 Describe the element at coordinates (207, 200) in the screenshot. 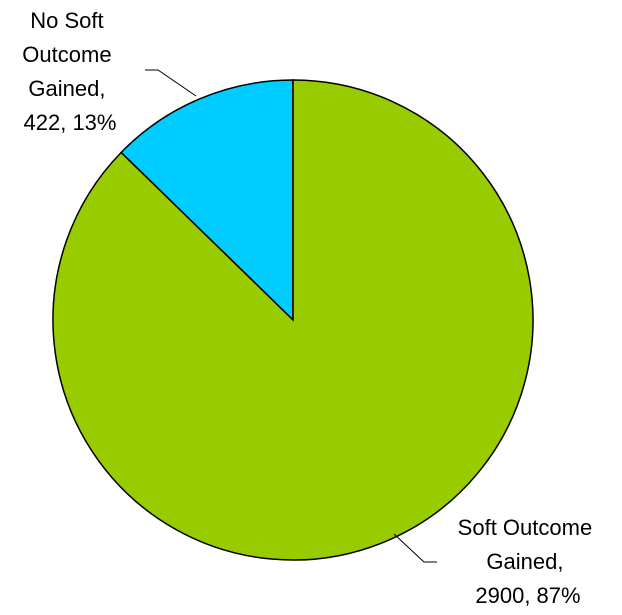

I see `pie-slice-no-soft-outcome` at that location.